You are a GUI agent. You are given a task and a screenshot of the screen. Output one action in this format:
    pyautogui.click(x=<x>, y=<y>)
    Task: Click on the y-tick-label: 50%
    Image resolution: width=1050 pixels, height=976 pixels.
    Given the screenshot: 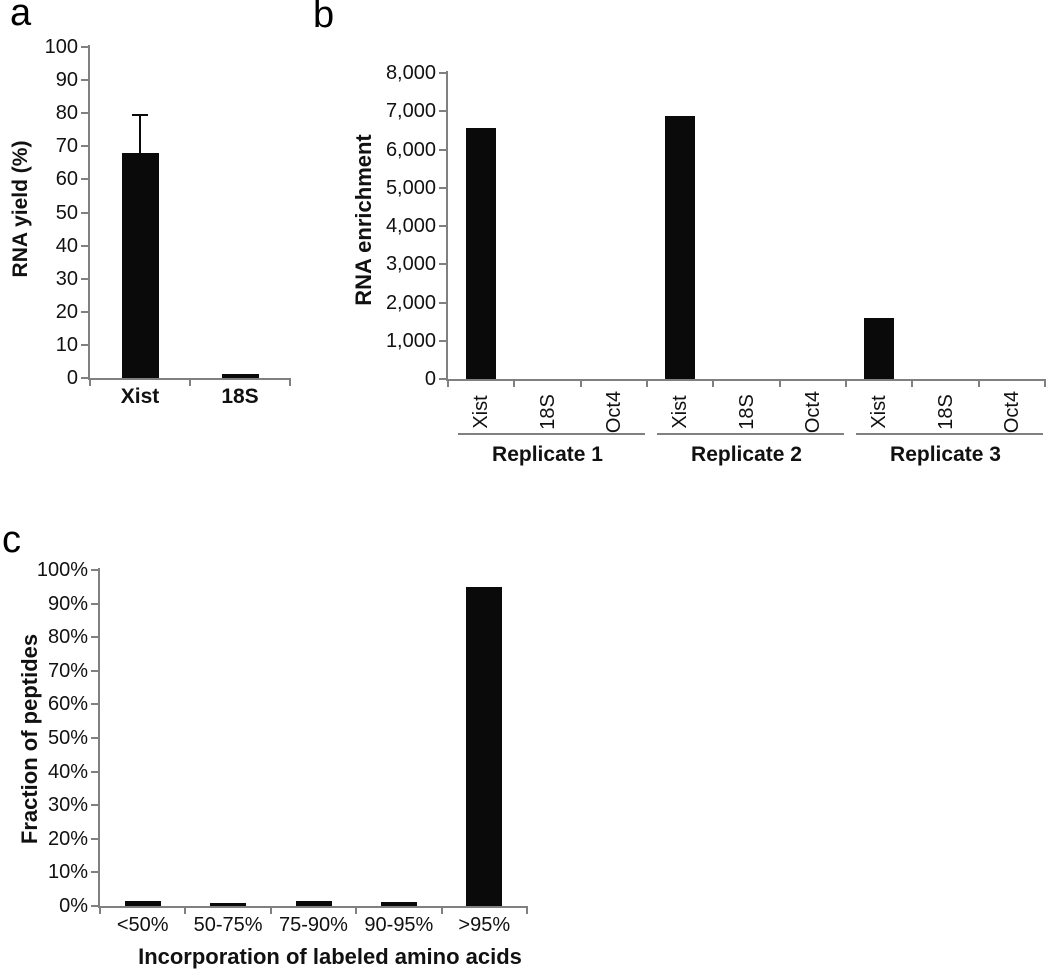 What is the action you would take?
    pyautogui.click(x=67, y=738)
    